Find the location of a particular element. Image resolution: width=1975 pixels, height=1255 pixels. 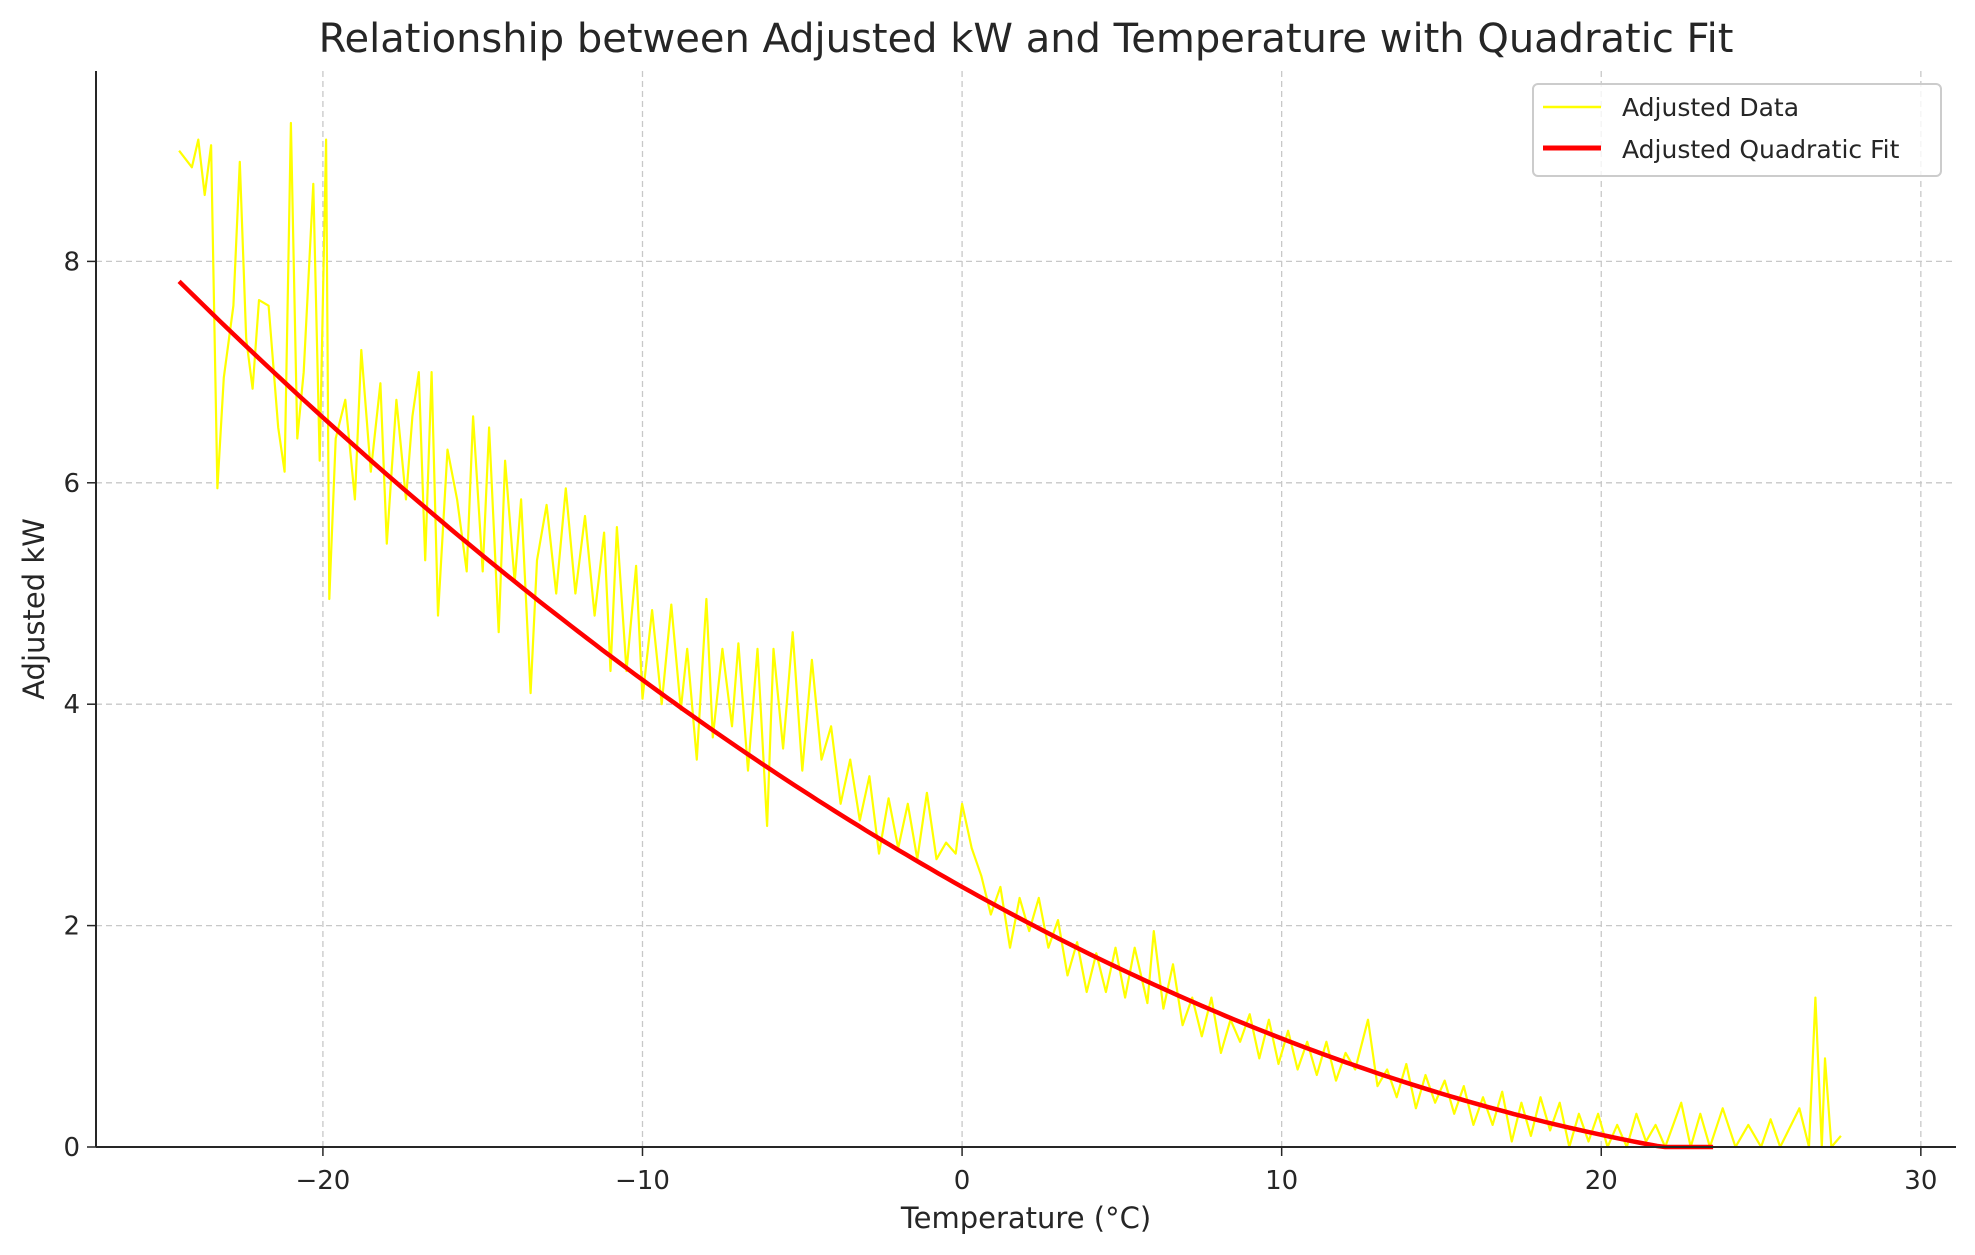

x-tick-label: 30 is located at coordinates (1920, 1181).